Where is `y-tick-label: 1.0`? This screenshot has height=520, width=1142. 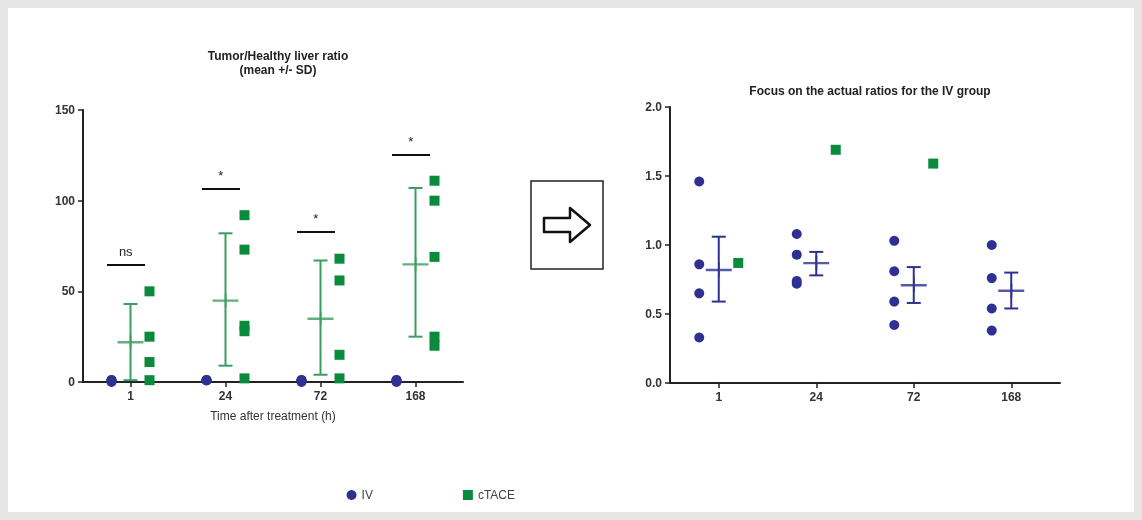 y-tick-label: 1.0 is located at coordinates (654, 245).